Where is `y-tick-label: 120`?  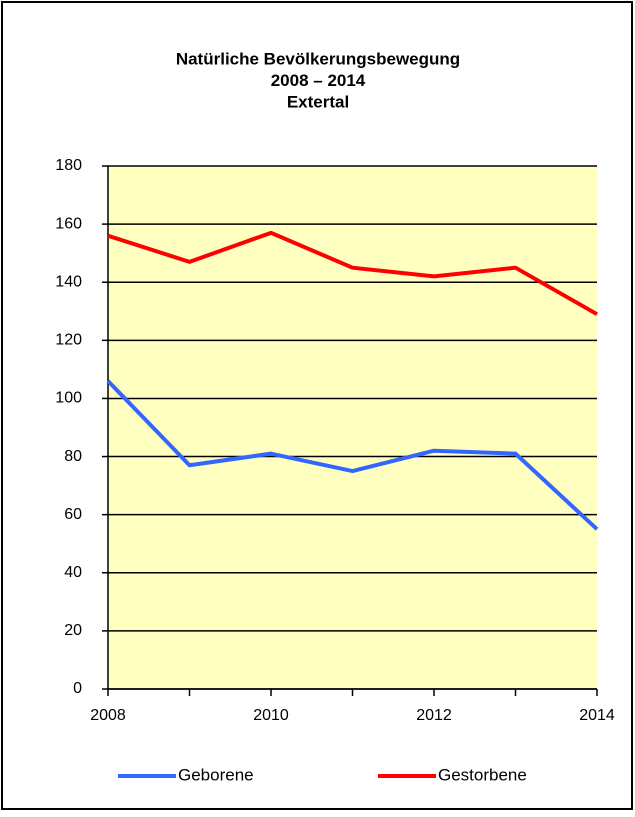 y-tick-label: 120 is located at coordinates (68, 340).